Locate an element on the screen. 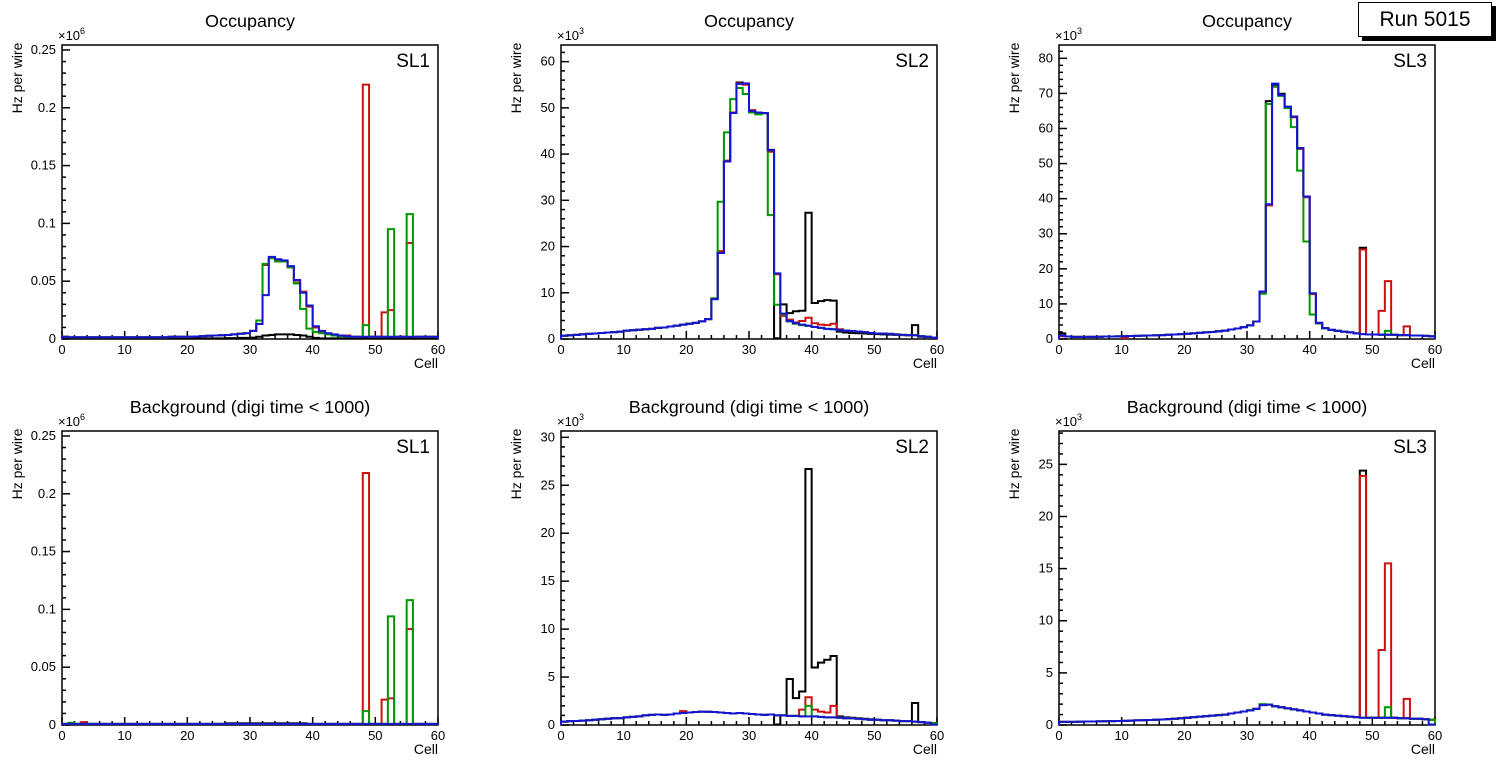 This screenshot has height=772, width=1496. series-green is located at coordinates (1247, 212).